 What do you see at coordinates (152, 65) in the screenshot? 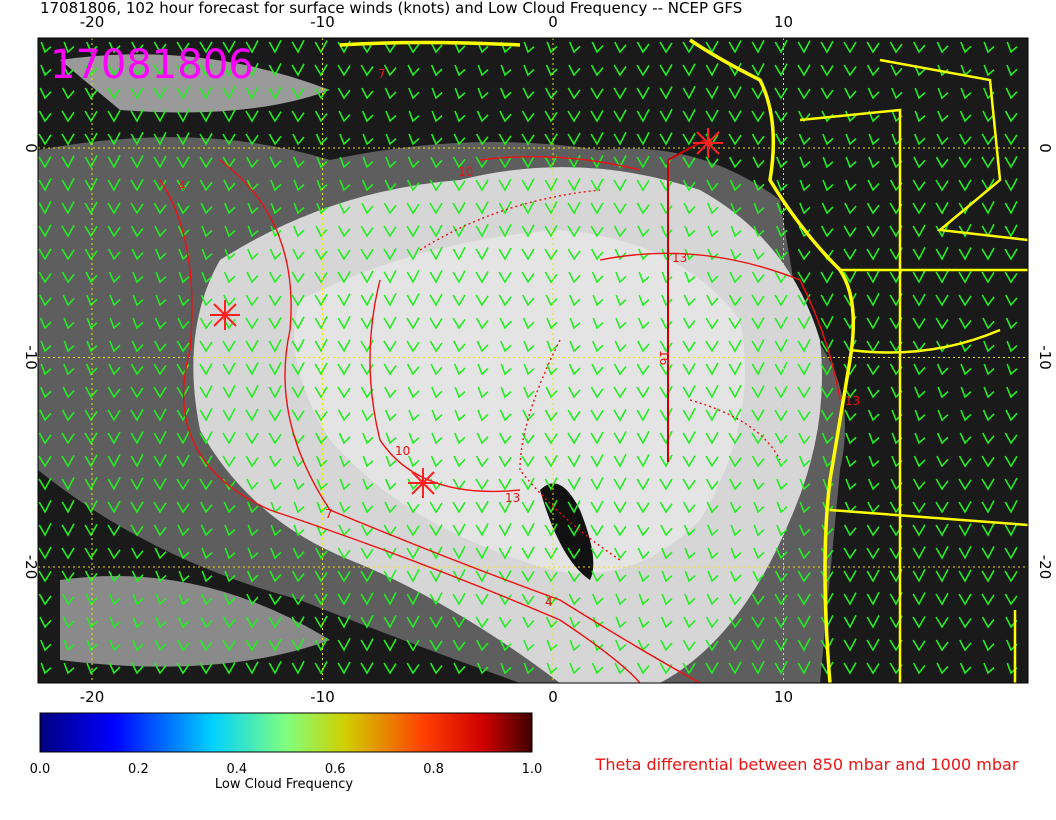
I see `date-stamp: 17081806` at bounding box center [152, 65].